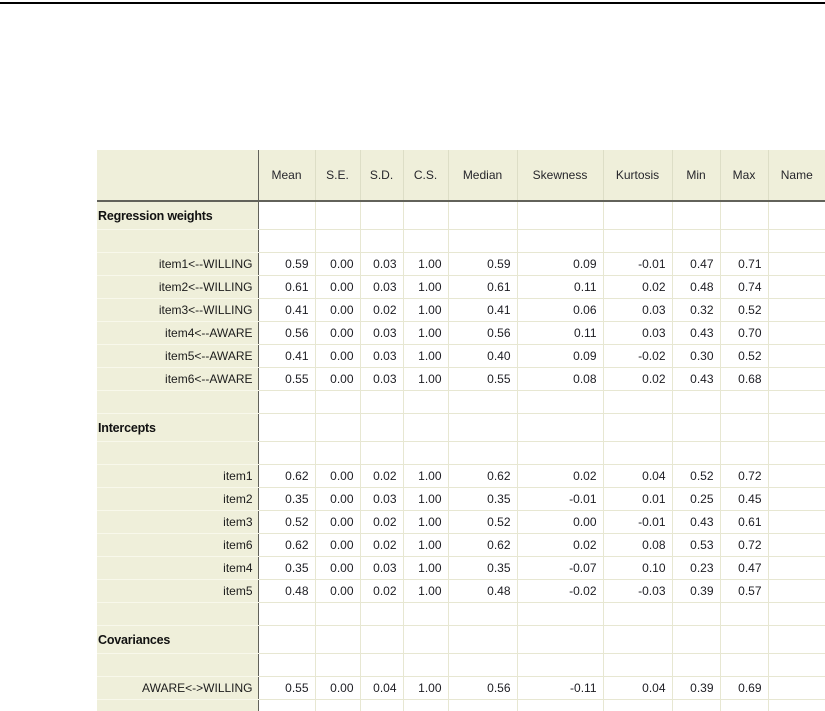 The width and height of the screenshot is (825, 711). I want to click on value-cell: -0.02, so click(560, 591).